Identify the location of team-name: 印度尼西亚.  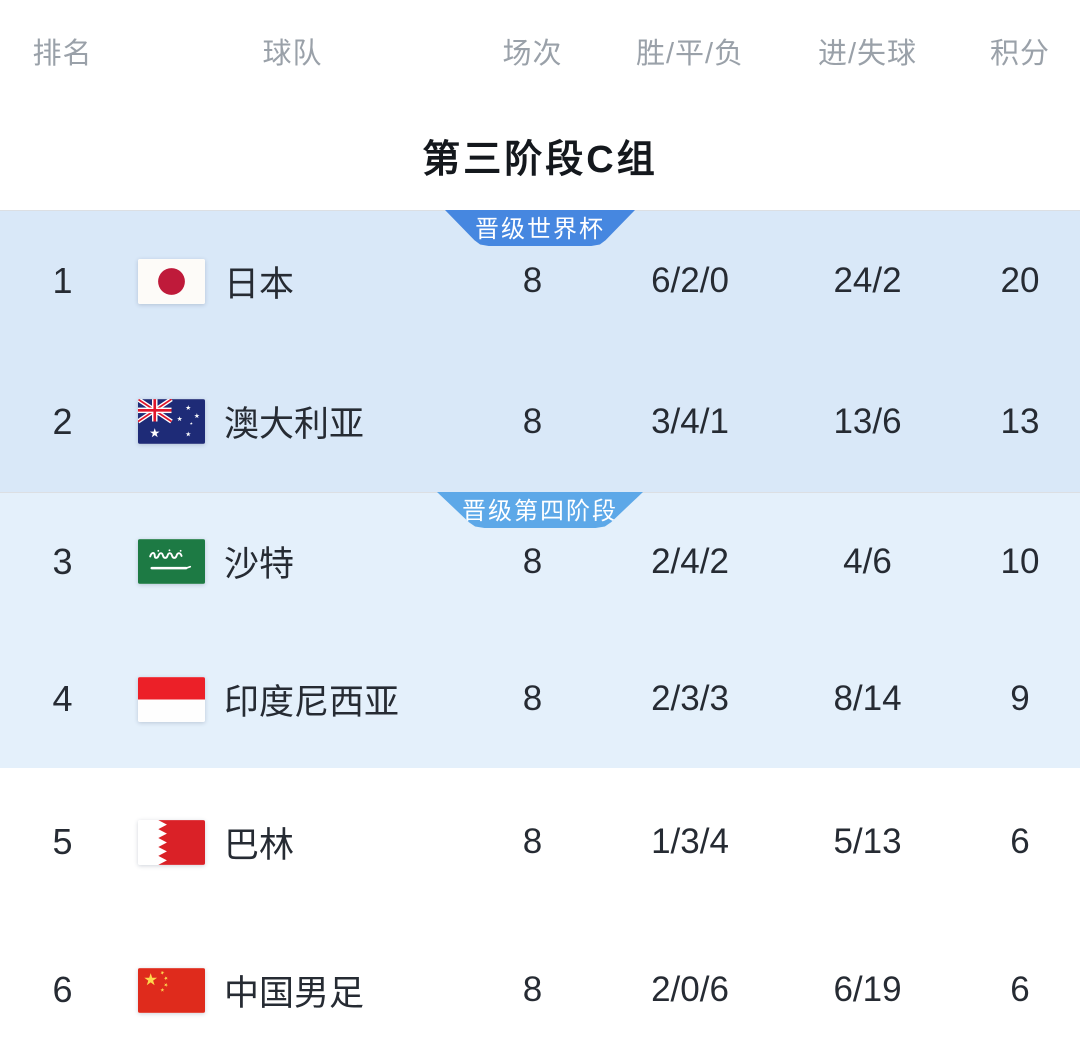
(312, 702).